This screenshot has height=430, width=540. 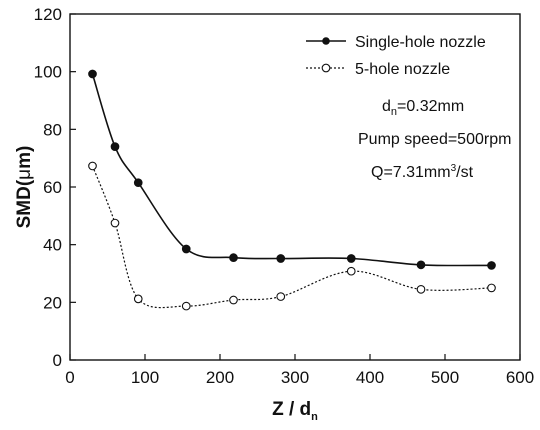 What do you see at coordinates (445, 377) in the screenshot?
I see `x-tick-label: 500` at bounding box center [445, 377].